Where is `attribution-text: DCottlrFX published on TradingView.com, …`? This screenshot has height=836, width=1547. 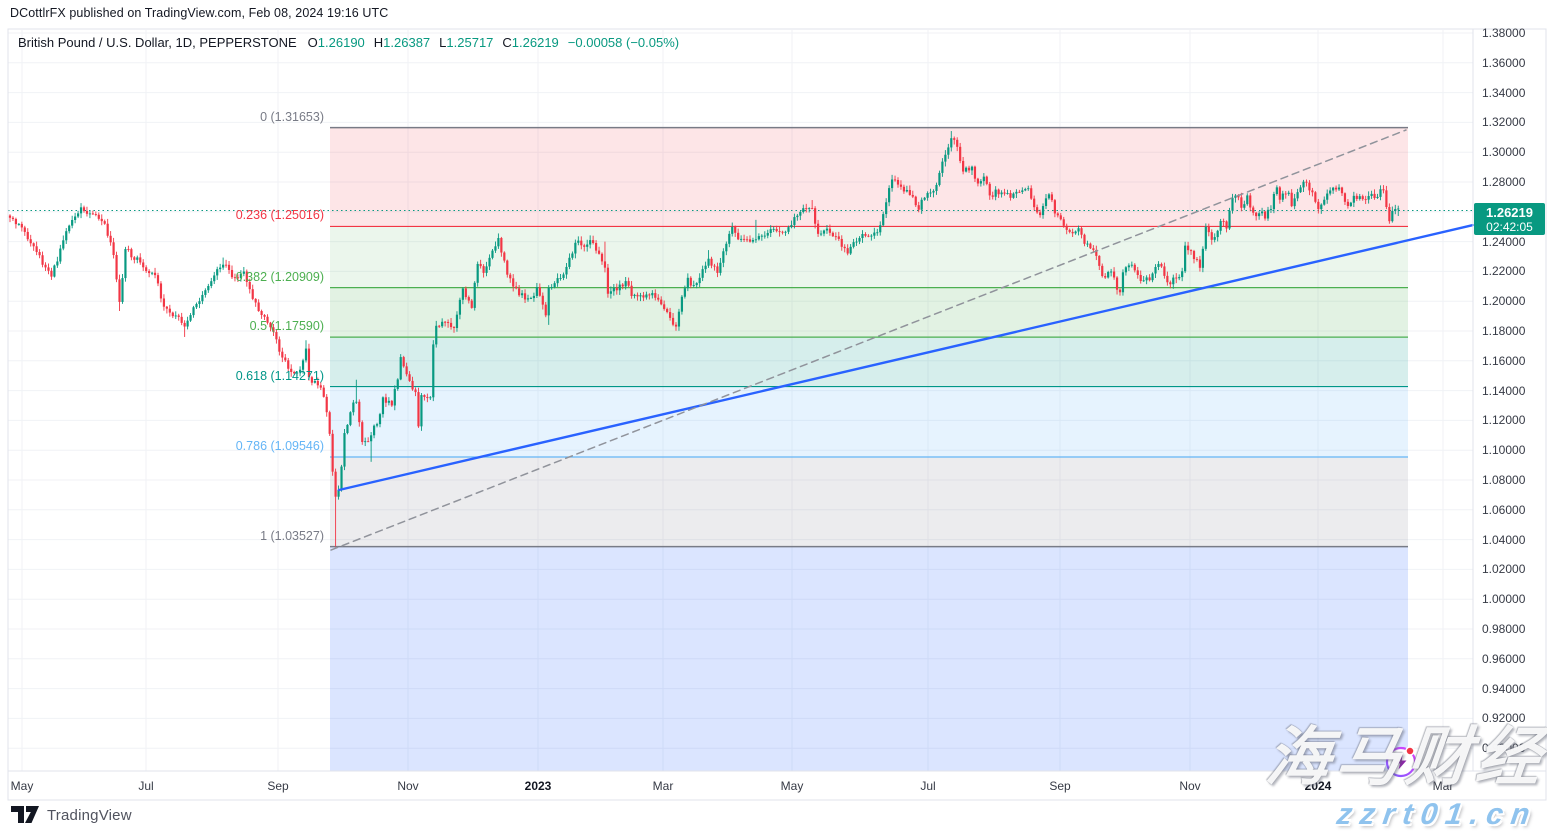
attribution-text: DCottlrFX published on TradingView.com, … is located at coordinates (199, 13).